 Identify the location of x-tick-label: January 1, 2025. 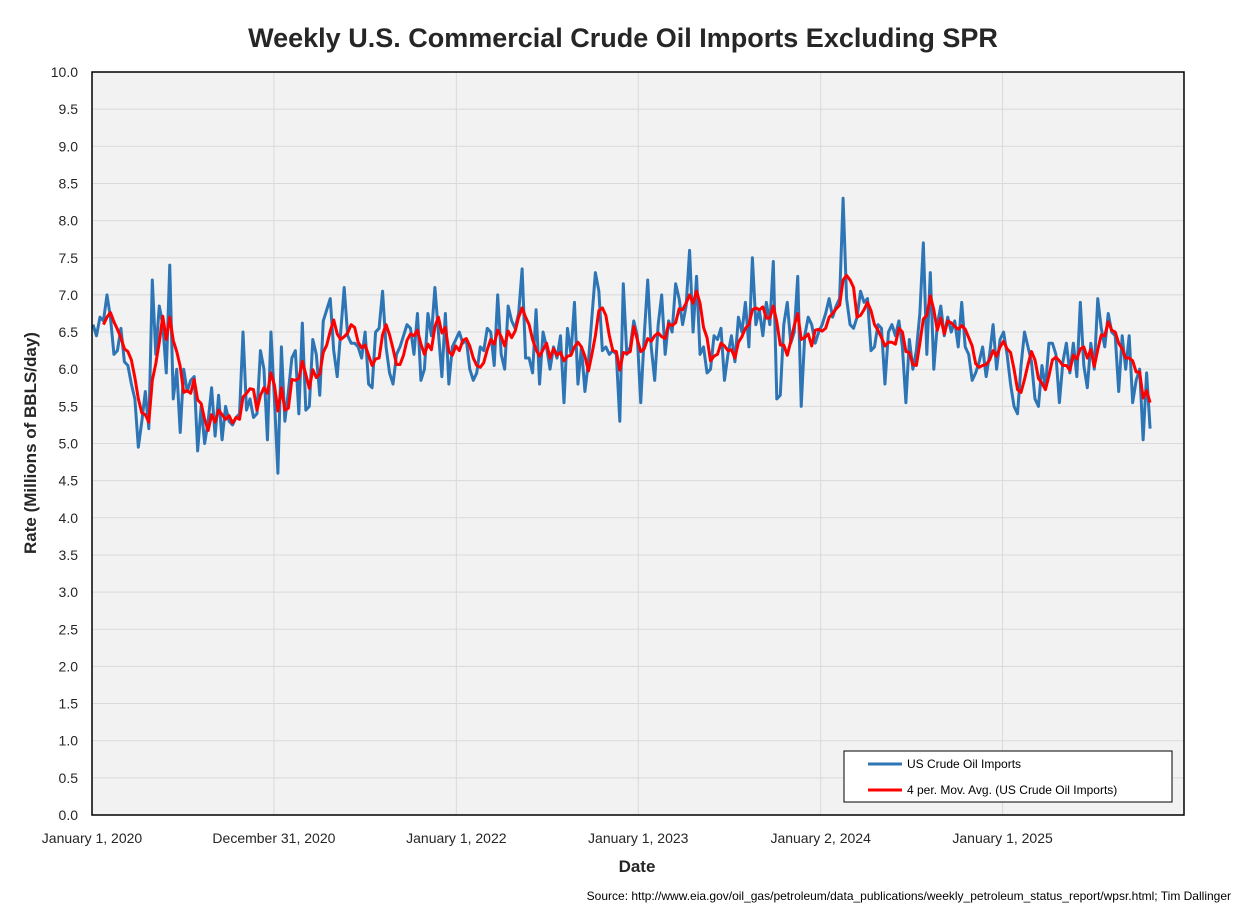
(1002, 838).